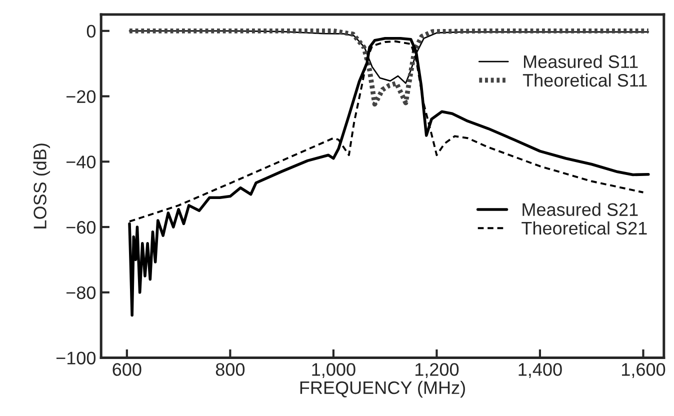 The image size is (674, 416). I want to click on y-tick-label: −20, so click(81, 96).